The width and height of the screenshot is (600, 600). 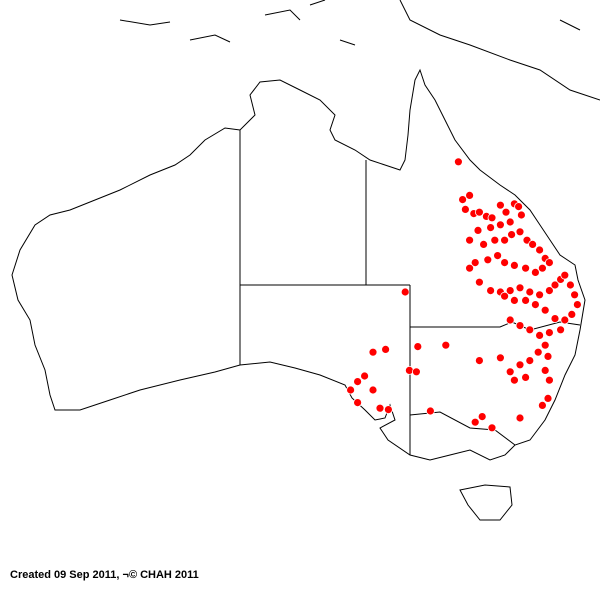 I want to click on island-fragments, so click(x=350, y=23).